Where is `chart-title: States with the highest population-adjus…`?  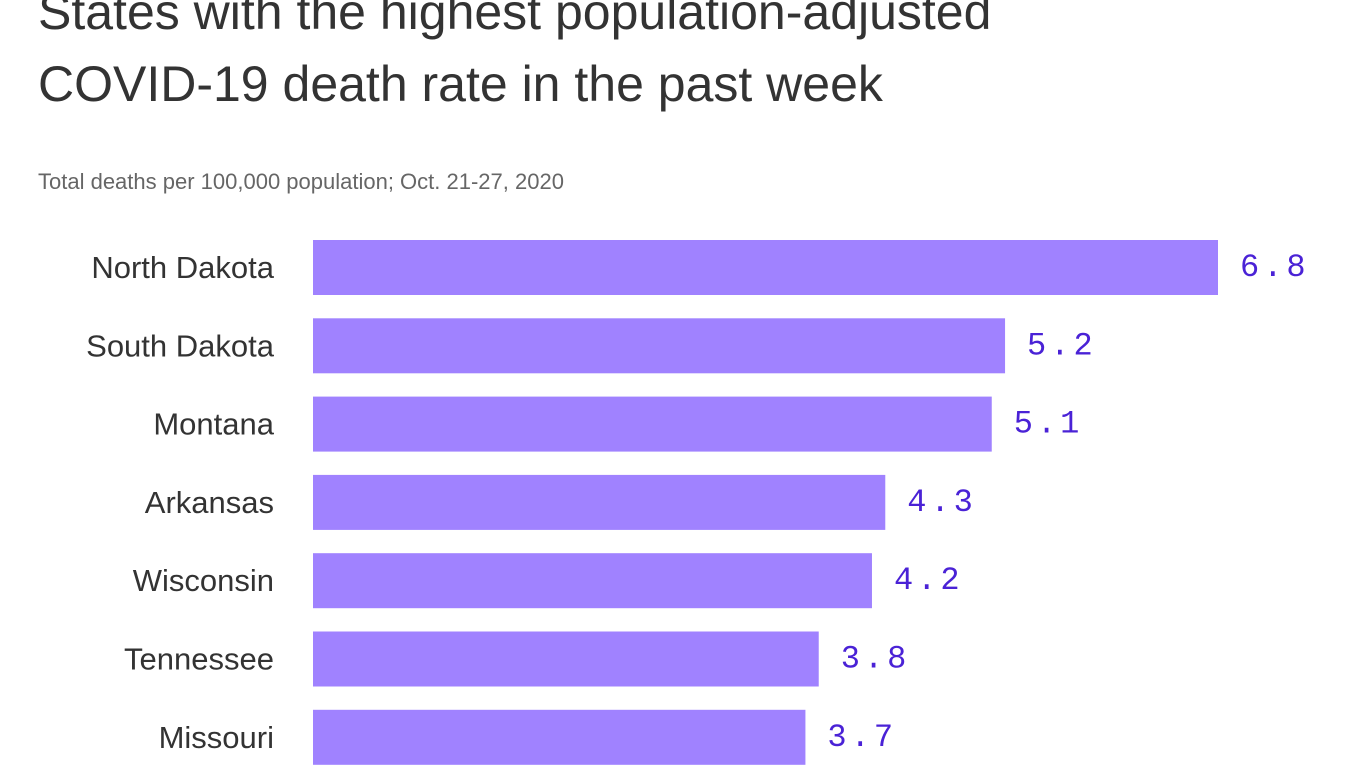 chart-title: States with the highest population-adjus… is located at coordinates (515, 56).